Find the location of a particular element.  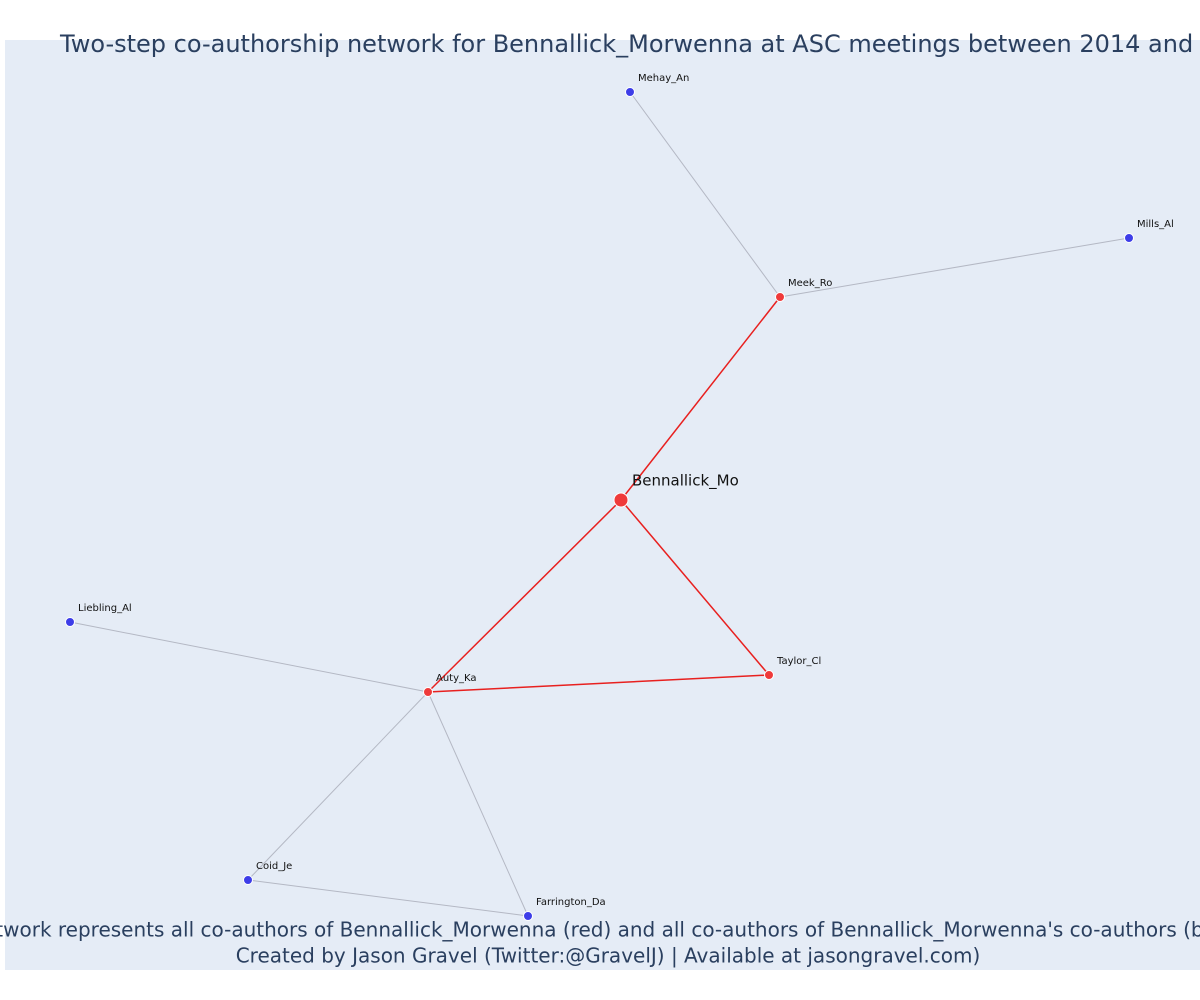

node-label: Mills_Al is located at coordinates (1155, 224).